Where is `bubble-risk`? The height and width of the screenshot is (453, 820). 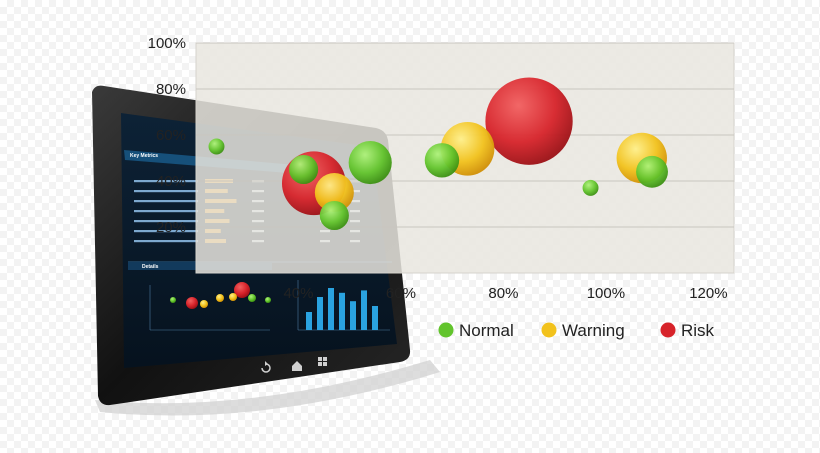
bubble-risk is located at coordinates (529, 121).